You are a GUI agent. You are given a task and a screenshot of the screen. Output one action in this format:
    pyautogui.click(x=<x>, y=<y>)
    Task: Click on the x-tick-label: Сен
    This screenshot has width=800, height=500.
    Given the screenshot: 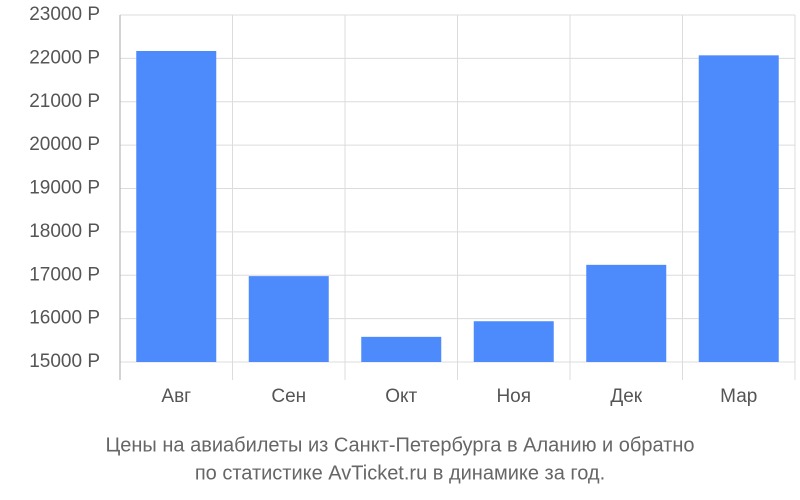 What is the action you would take?
    pyautogui.click(x=288, y=396)
    